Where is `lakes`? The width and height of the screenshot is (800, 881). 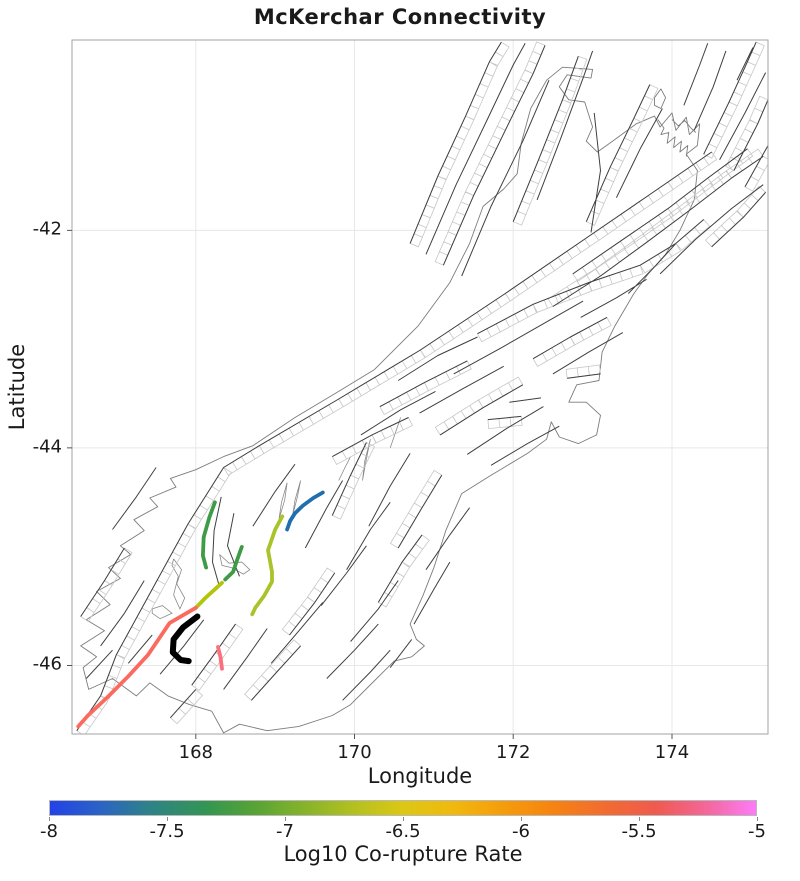
lakes is located at coordinates (276, 518).